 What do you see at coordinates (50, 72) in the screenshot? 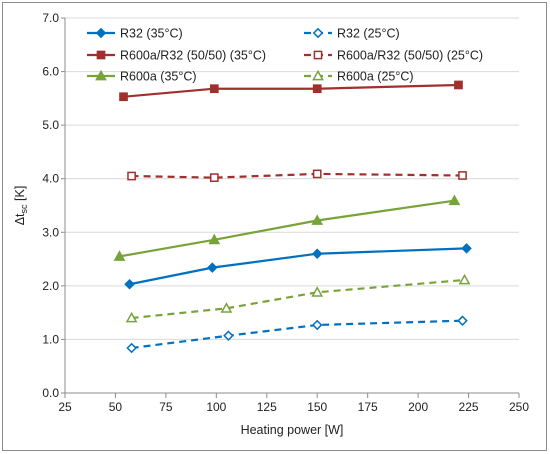
I see `y-tick-label: 6.0` at bounding box center [50, 72].